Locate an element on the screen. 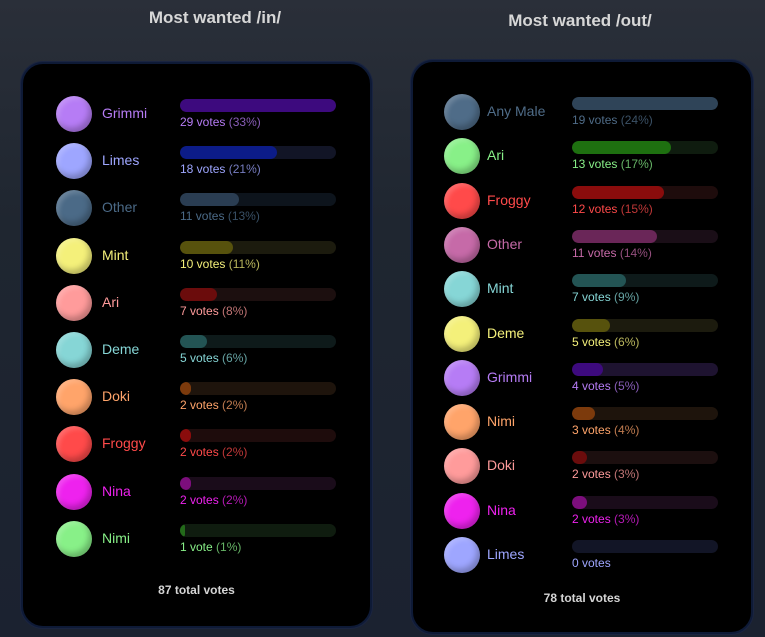 This screenshot has width=765, height=637. vote-count: 5 votes (6%) is located at coordinates (213, 358).